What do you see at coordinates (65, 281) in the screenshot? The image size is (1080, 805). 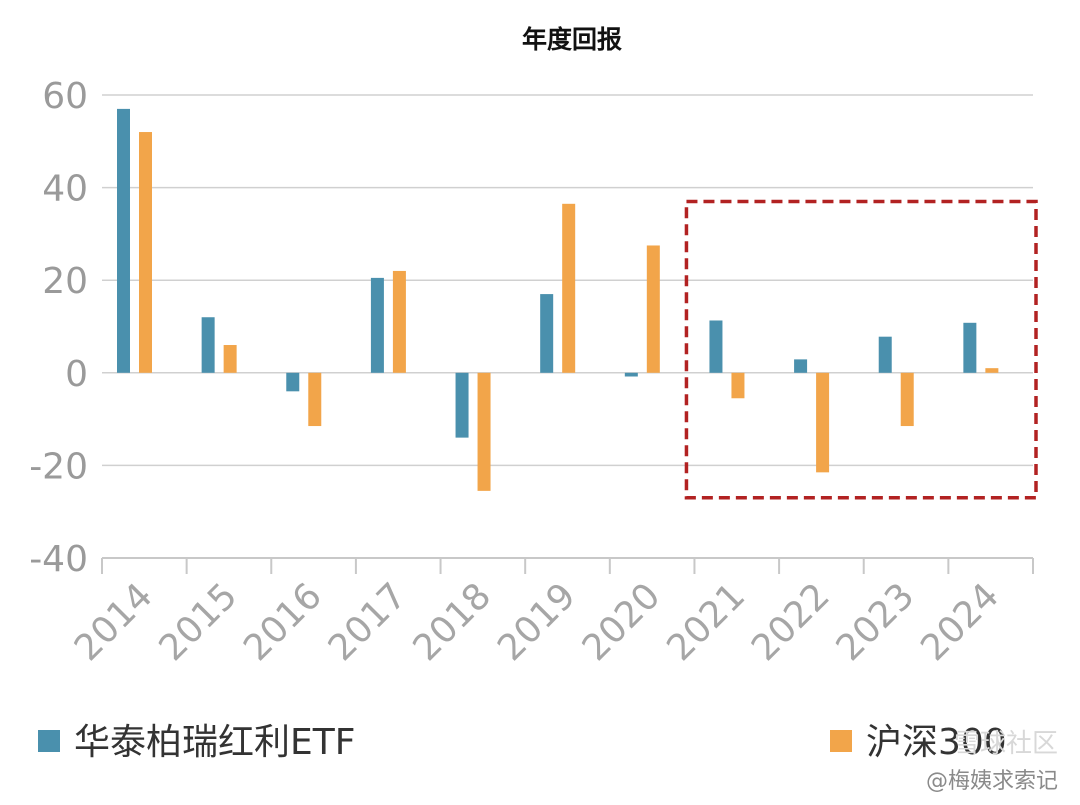 I see `y-tick-label: 20` at bounding box center [65, 281].